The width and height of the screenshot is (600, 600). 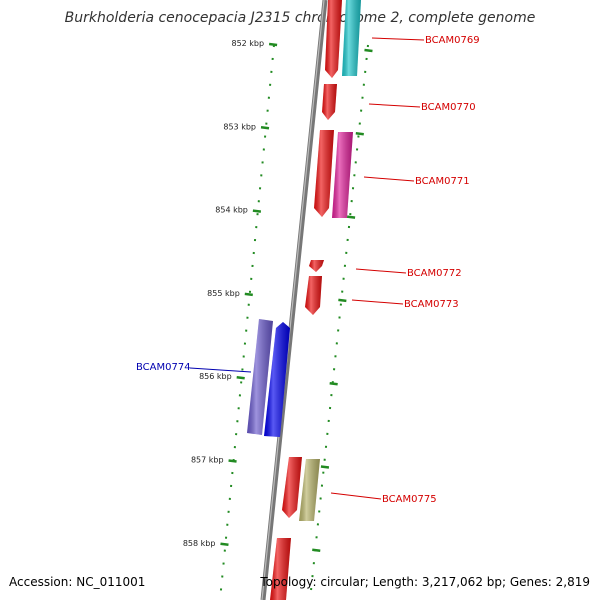 I want to click on gene-BCAM0774, so click(x=277, y=379).